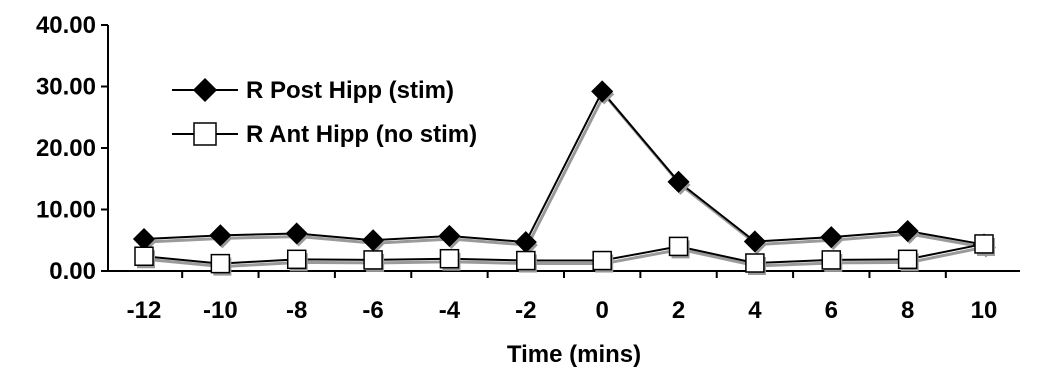  I want to click on legend-label-post-hipp: R Post Hipp (stim), so click(350, 90).